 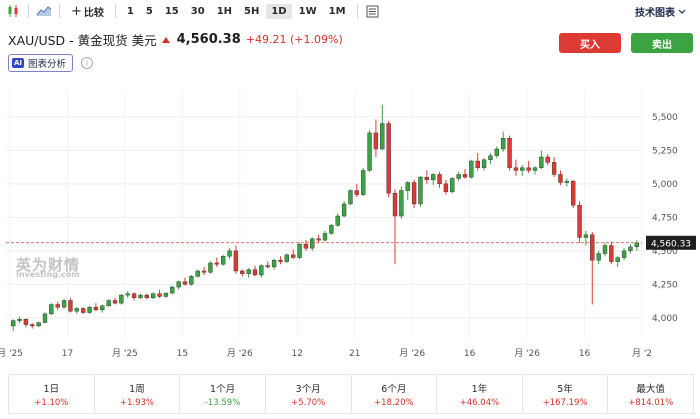 I want to click on performance-cell: 最大值 +814.01%, so click(x=650, y=394).